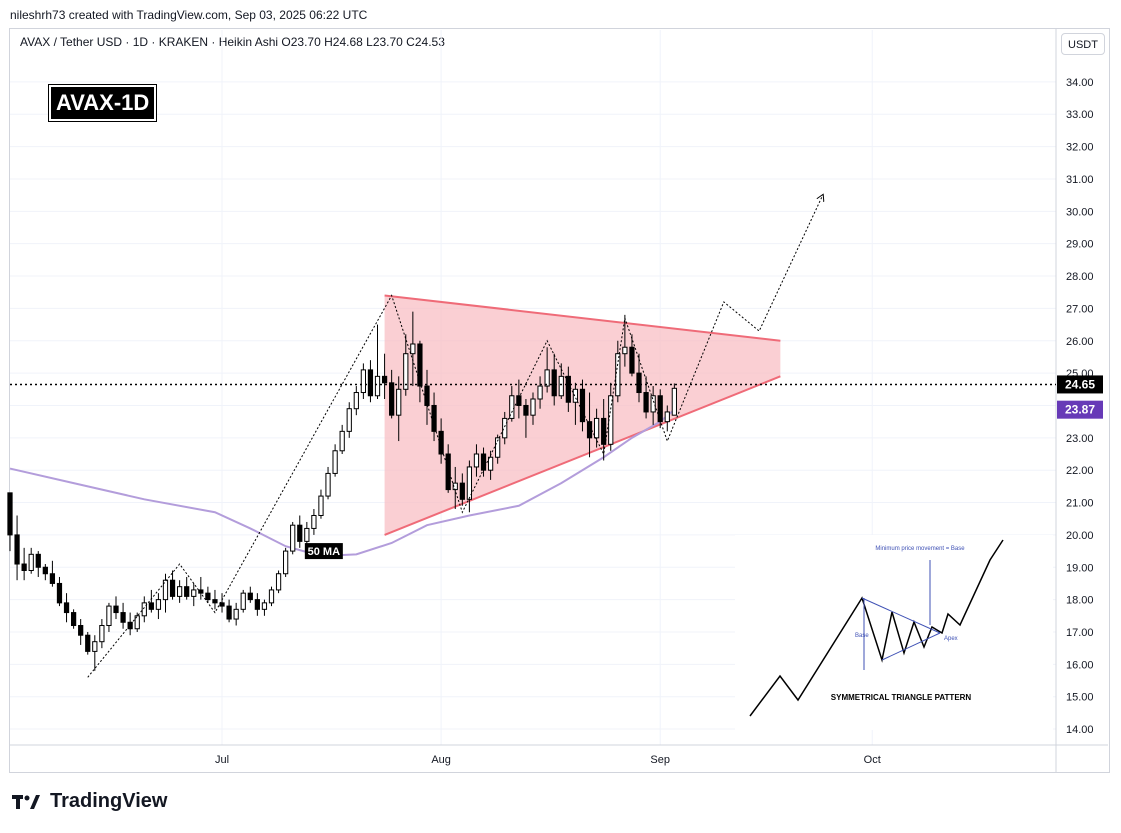 Image resolution: width=1121 pixels, height=833 pixels. I want to click on ma-label: 50 MA, so click(324, 552).